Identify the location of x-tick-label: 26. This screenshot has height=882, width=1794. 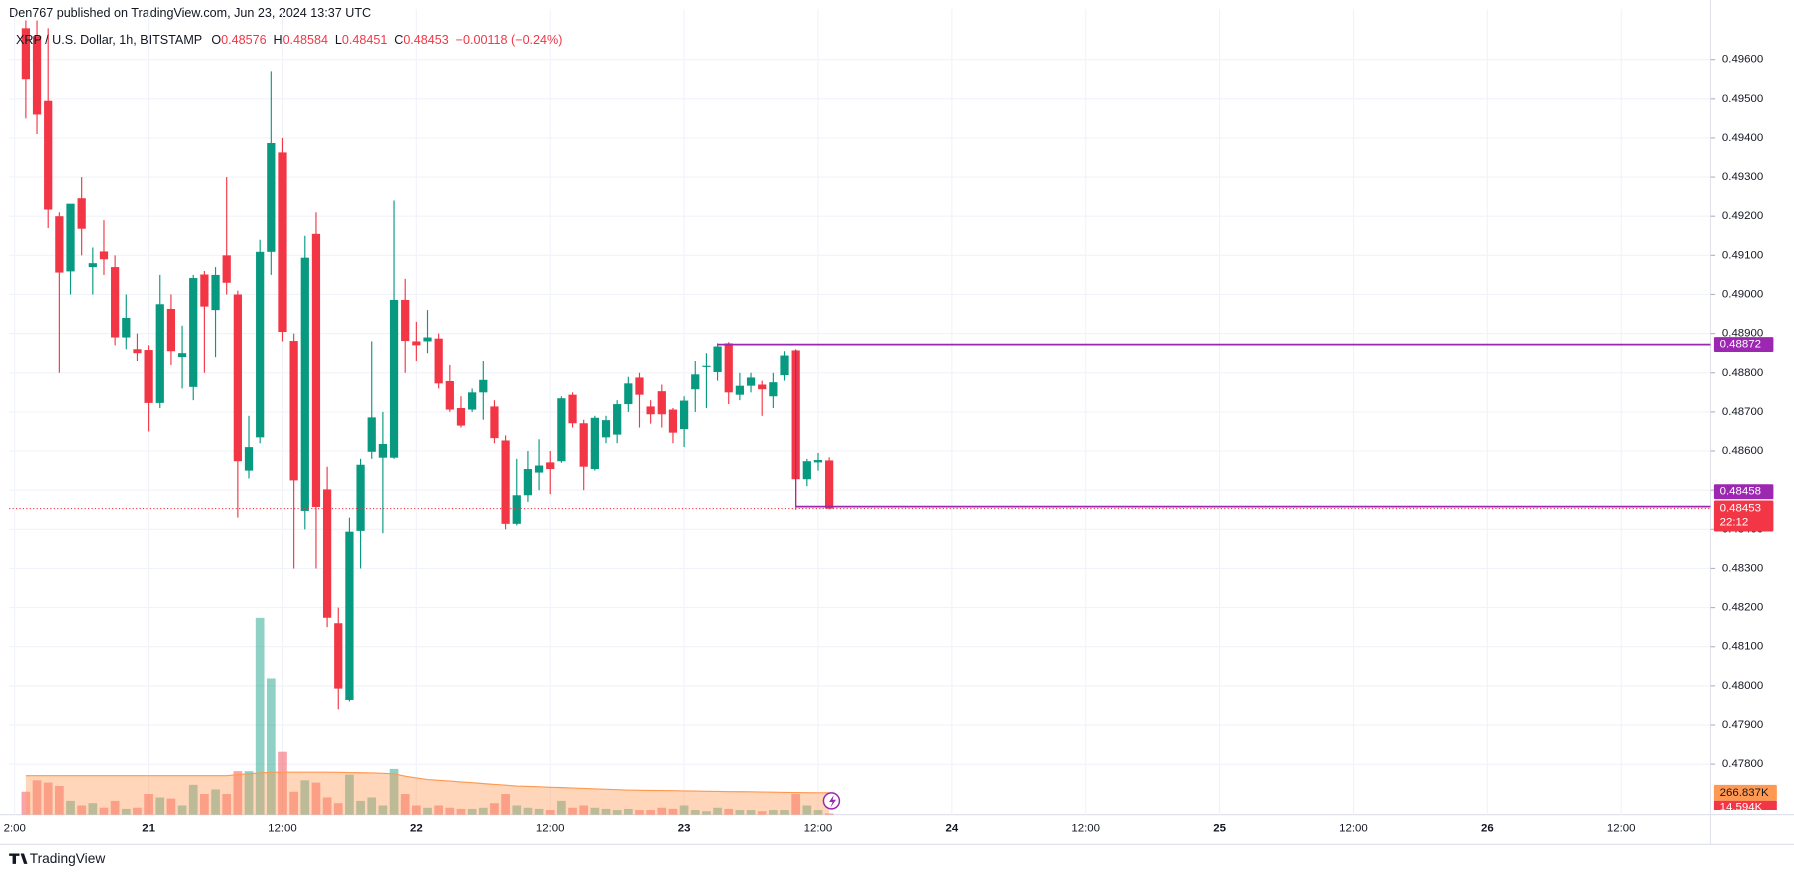
(1487, 828).